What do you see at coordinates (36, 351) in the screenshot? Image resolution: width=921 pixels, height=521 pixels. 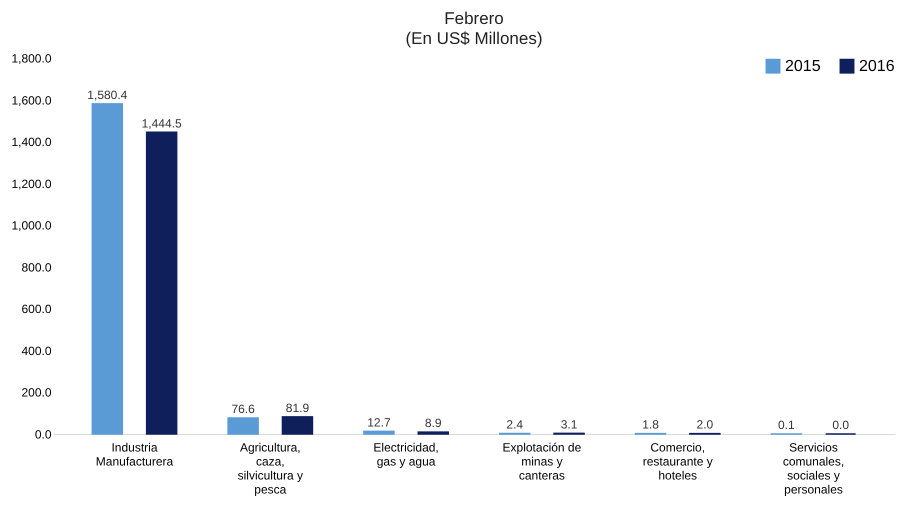 I see `y-tick-label: 400.0` at bounding box center [36, 351].